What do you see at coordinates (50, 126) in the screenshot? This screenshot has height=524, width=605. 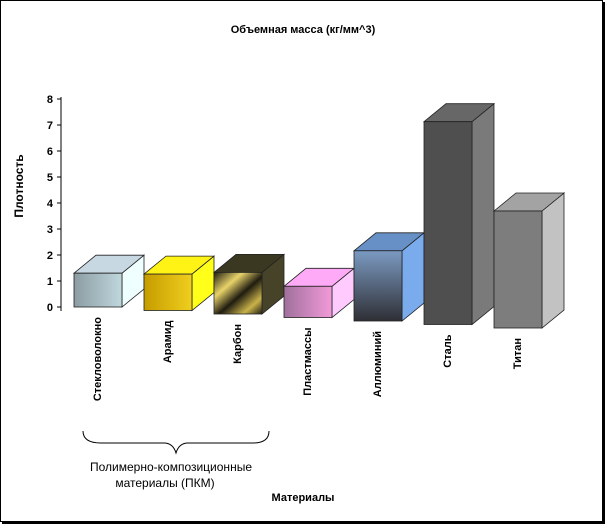 I see `y-tick-label: 7` at bounding box center [50, 126].